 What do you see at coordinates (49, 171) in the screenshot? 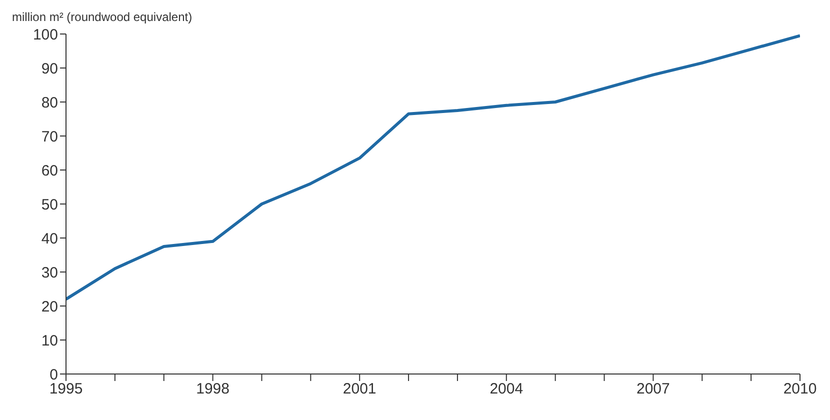
I see `y-tick-label: 60` at bounding box center [49, 171].